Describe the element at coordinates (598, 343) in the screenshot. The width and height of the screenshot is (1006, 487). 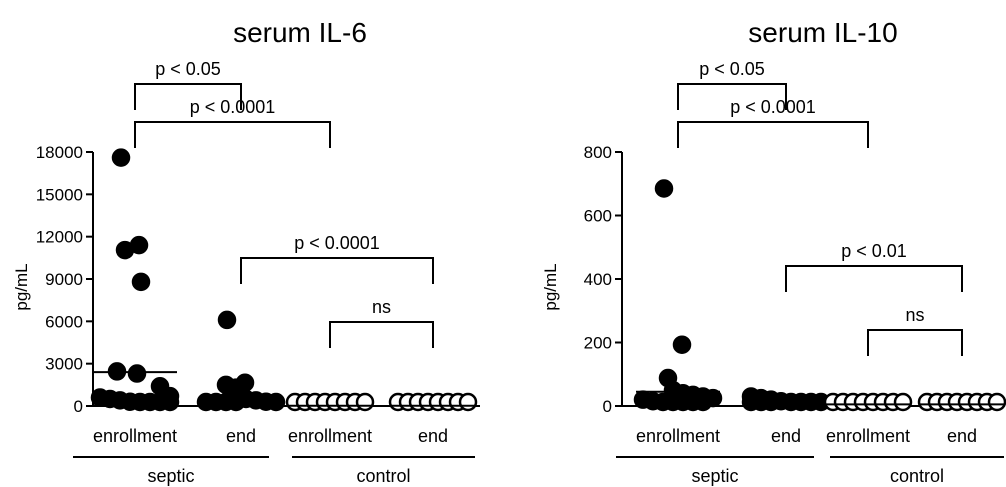
I see `y-tick-label: 200` at that location.